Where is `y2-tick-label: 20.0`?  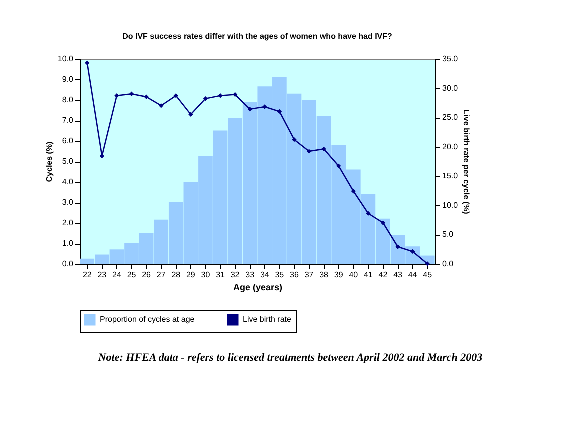
y2-tick-label: 20.0 is located at coordinates (450, 147).